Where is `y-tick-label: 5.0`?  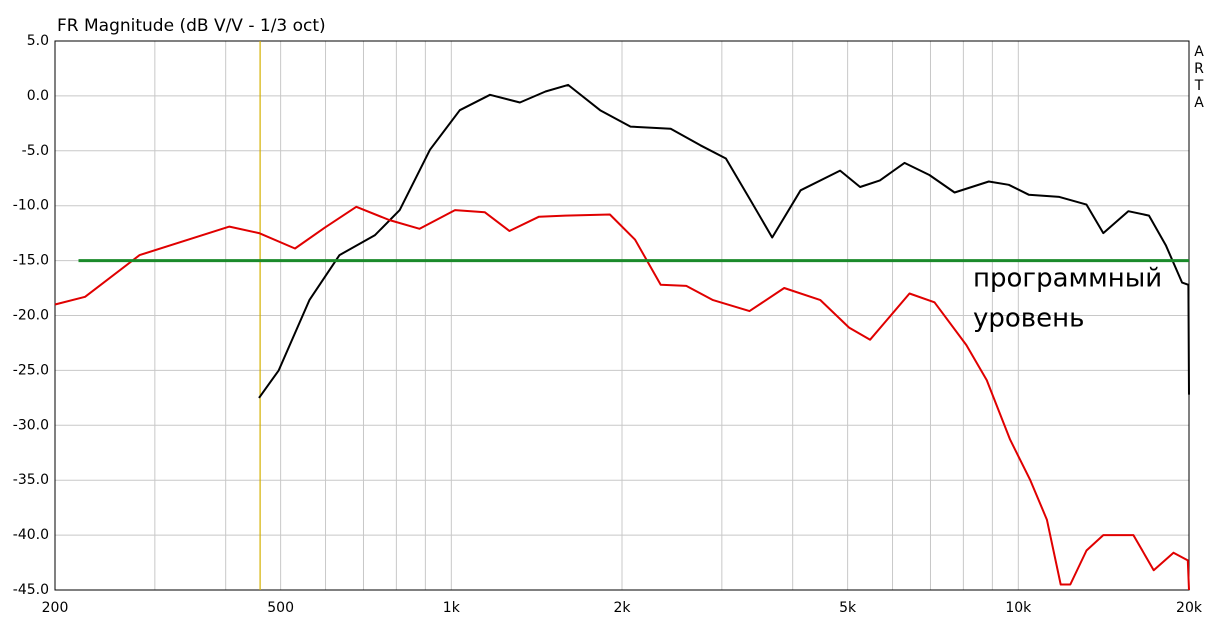 y-tick-label: 5.0 is located at coordinates (38, 41).